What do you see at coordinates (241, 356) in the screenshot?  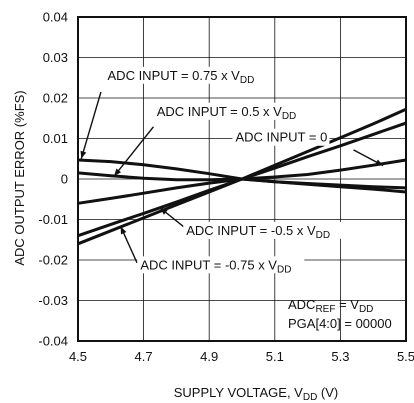 I see `x-tick-labels: 4.5 4.7 4.9 5.1 5.3 5.5` at bounding box center [241, 356].